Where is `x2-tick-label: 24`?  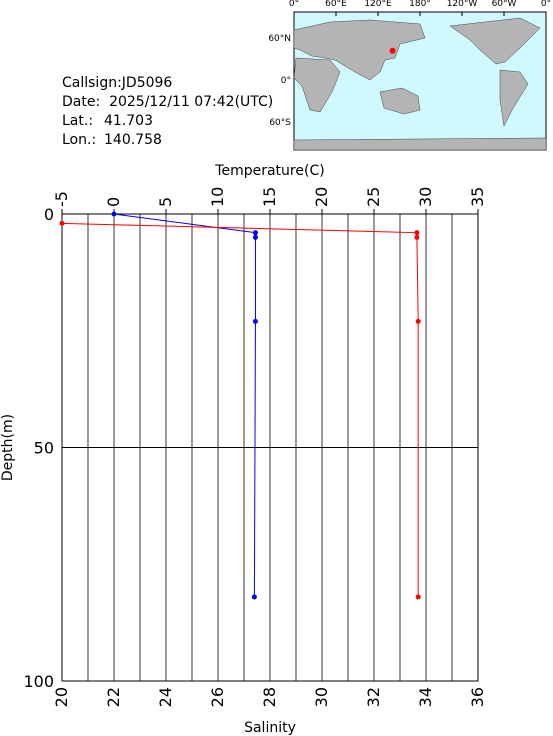
x2-tick-label: 24 is located at coordinates (165, 697).